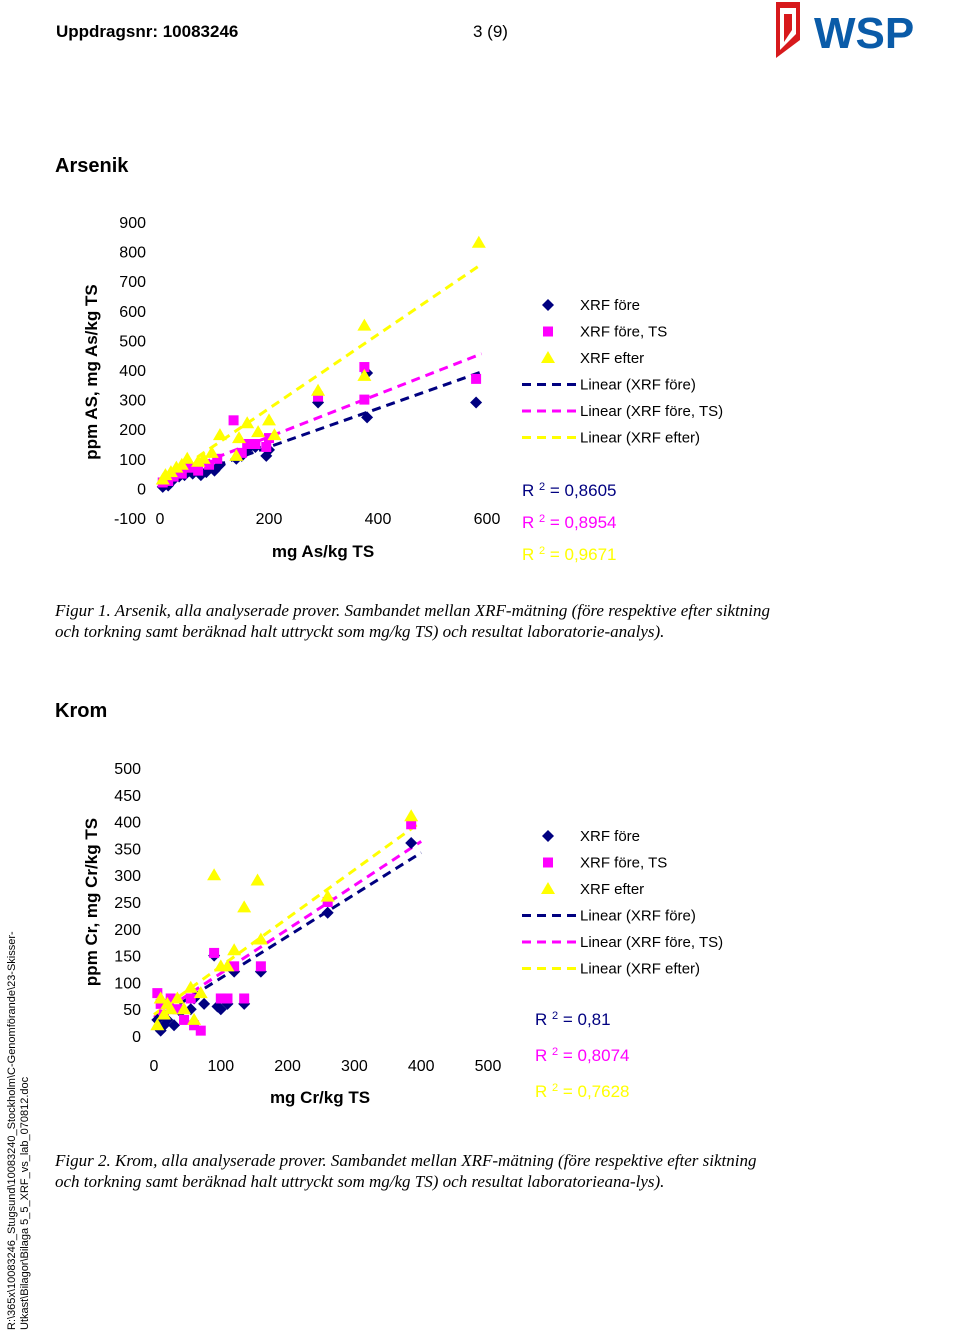 This screenshot has height=1331, width=960. Describe the element at coordinates (127, 849) in the screenshot. I see `y-tick-label: 350` at that location.